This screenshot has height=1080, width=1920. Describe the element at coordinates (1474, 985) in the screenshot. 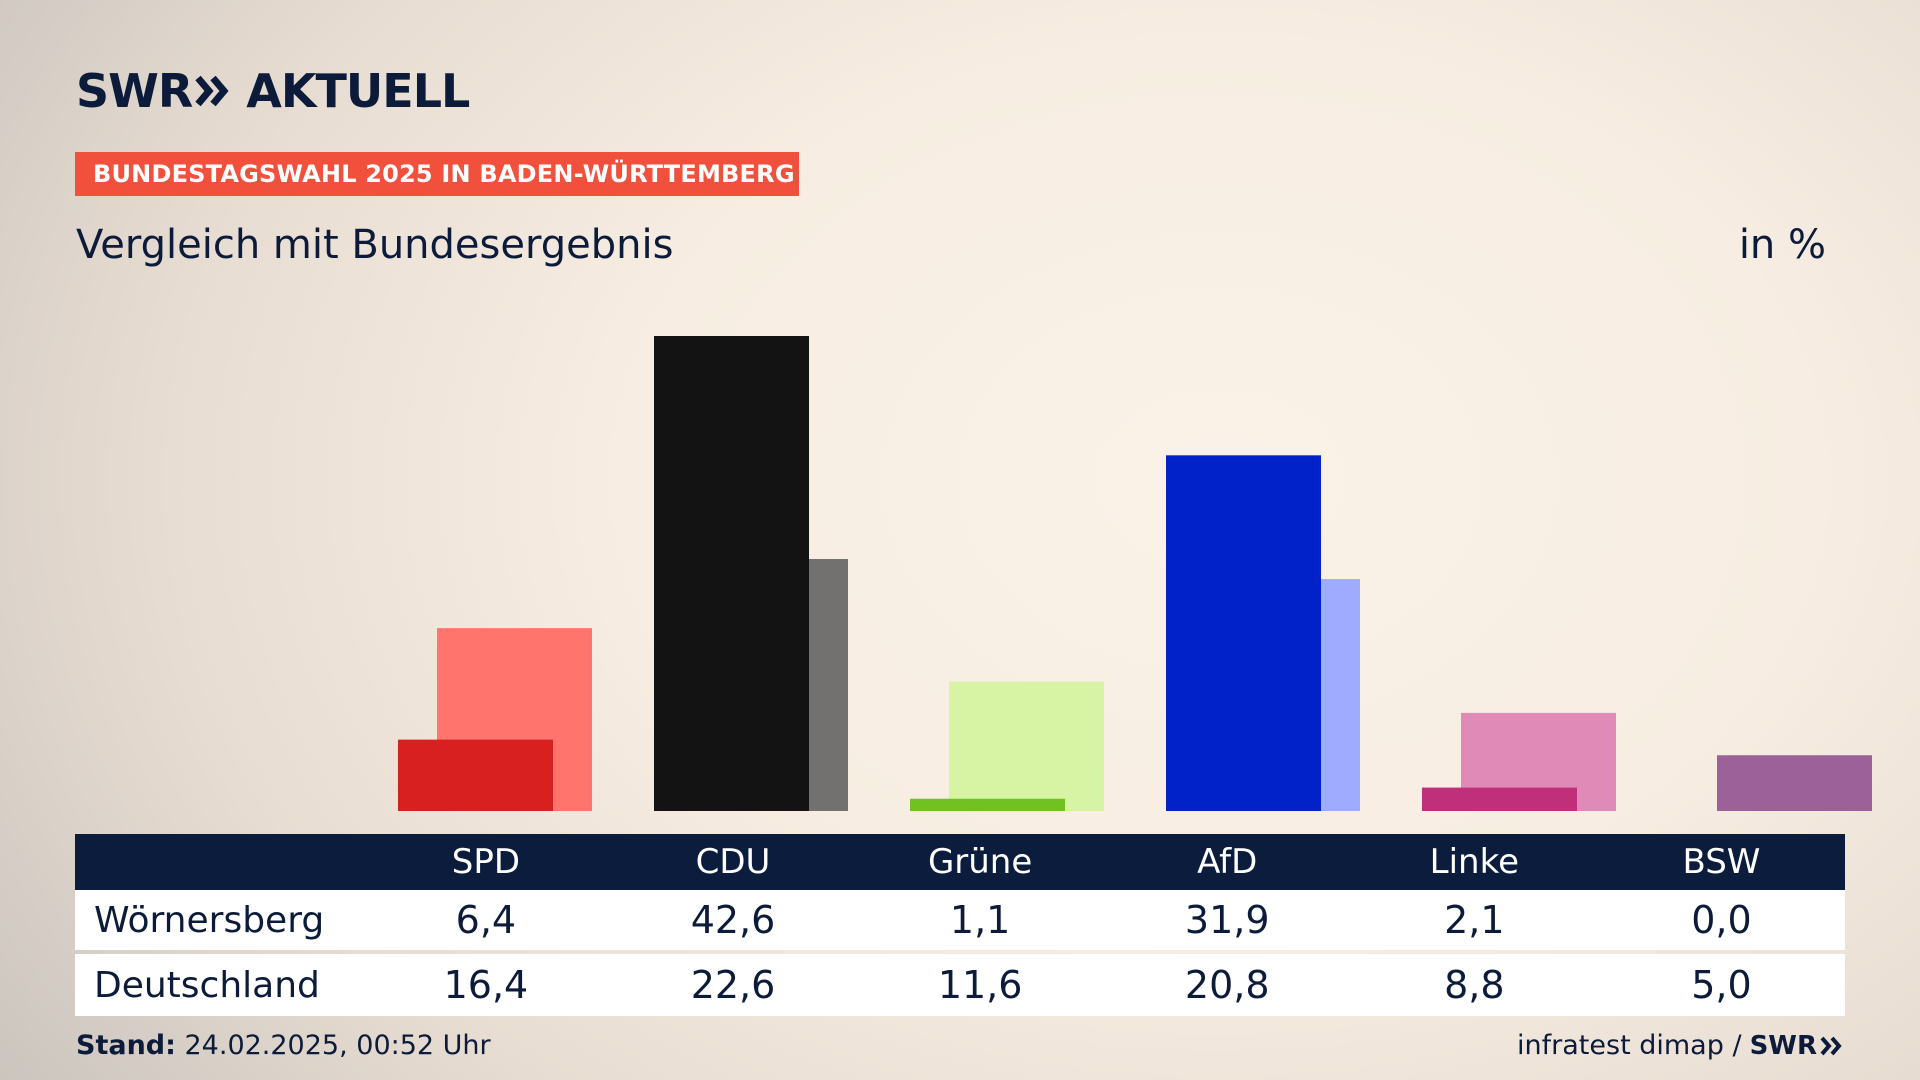

I see `value-linke: 8,8` at that location.